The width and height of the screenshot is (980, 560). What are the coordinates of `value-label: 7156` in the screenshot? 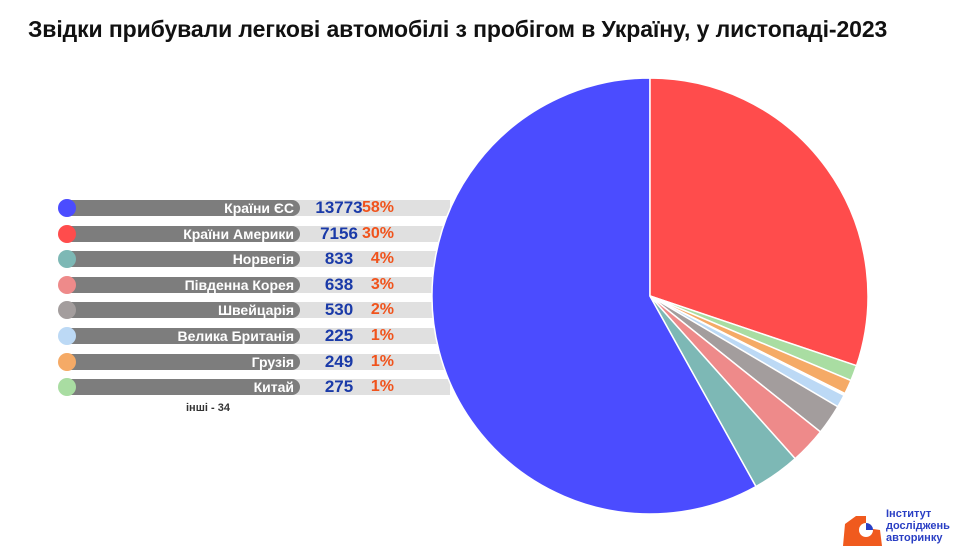 It's located at (339, 233).